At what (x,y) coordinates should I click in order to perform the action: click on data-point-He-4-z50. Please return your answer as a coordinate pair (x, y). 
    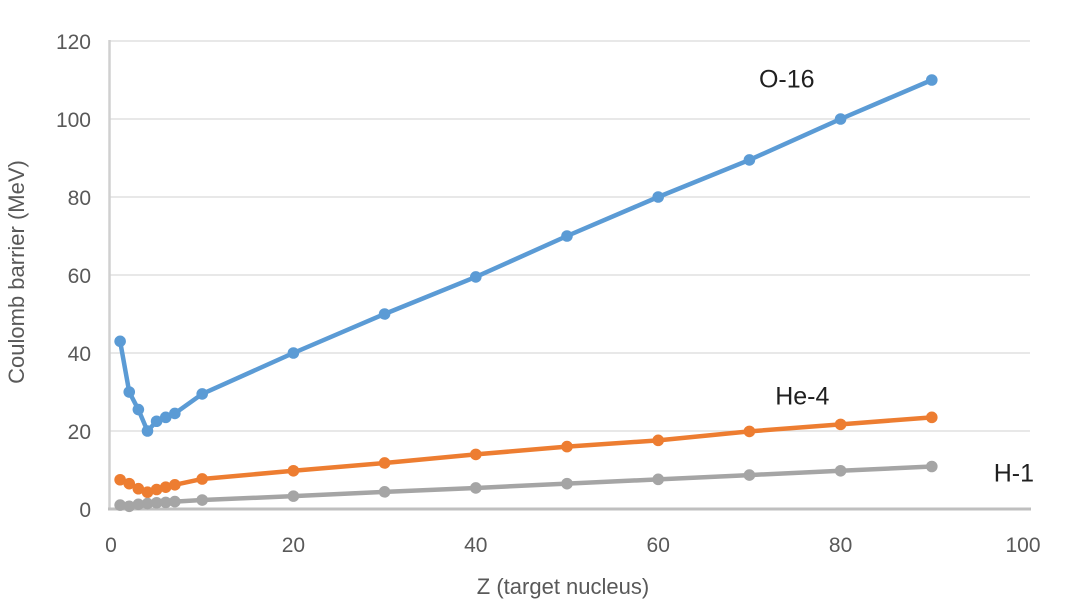
    Looking at the image, I should click on (567, 446).